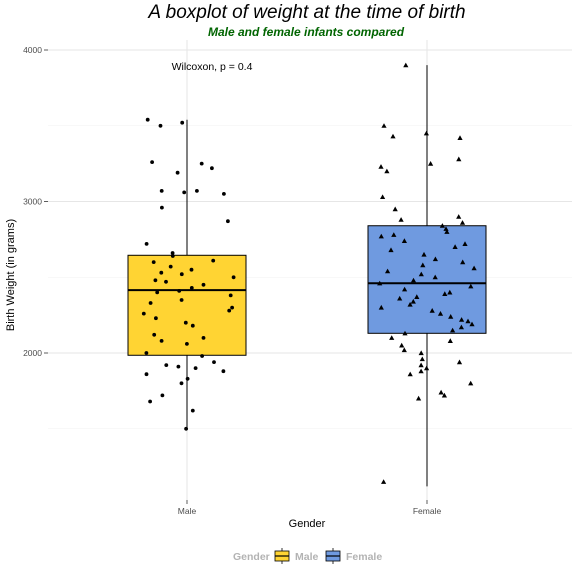 The height and width of the screenshot is (576, 576). Describe the element at coordinates (11, 275) in the screenshot. I see `y-axis-title: Birth Weight (in grams)` at that location.